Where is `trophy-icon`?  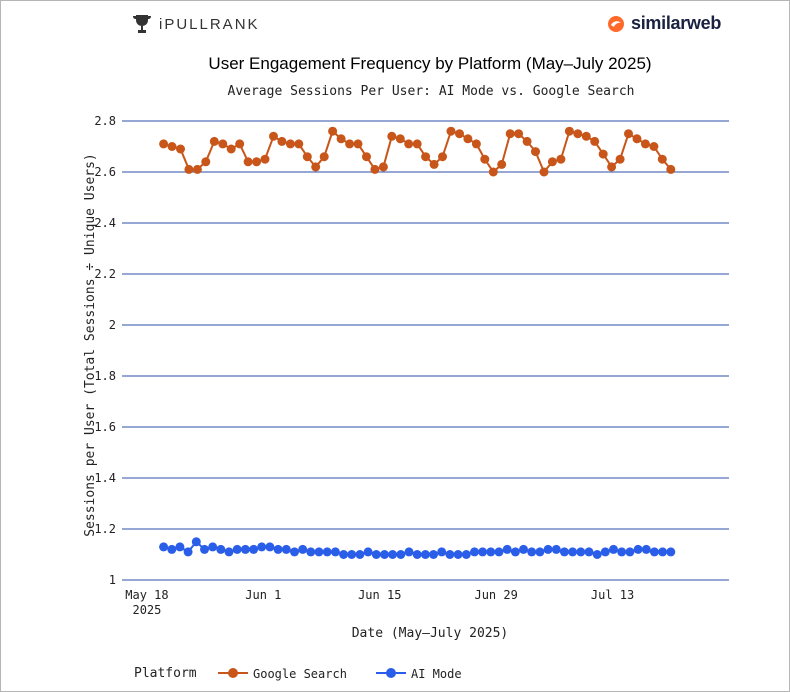 trophy-icon is located at coordinates (142, 24).